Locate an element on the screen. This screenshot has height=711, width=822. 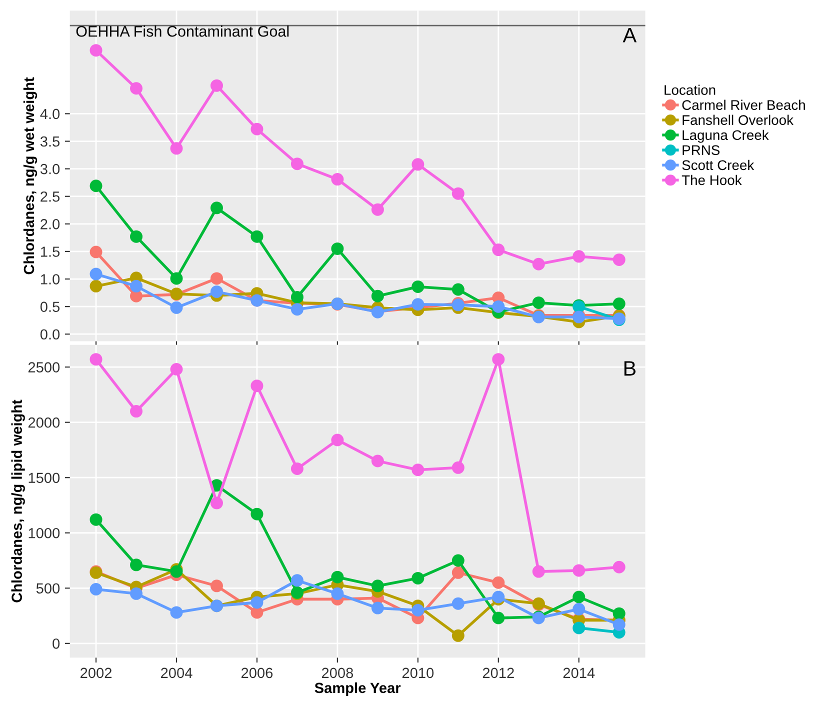
x-tick-label: 2002 is located at coordinates (96, 673).